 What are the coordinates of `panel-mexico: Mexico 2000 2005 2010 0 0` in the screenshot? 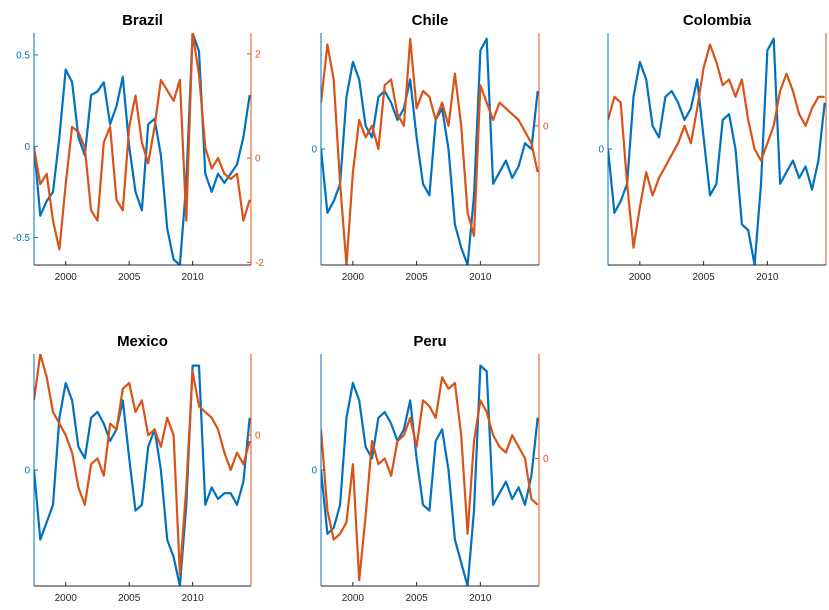 It's located at (142, 468).